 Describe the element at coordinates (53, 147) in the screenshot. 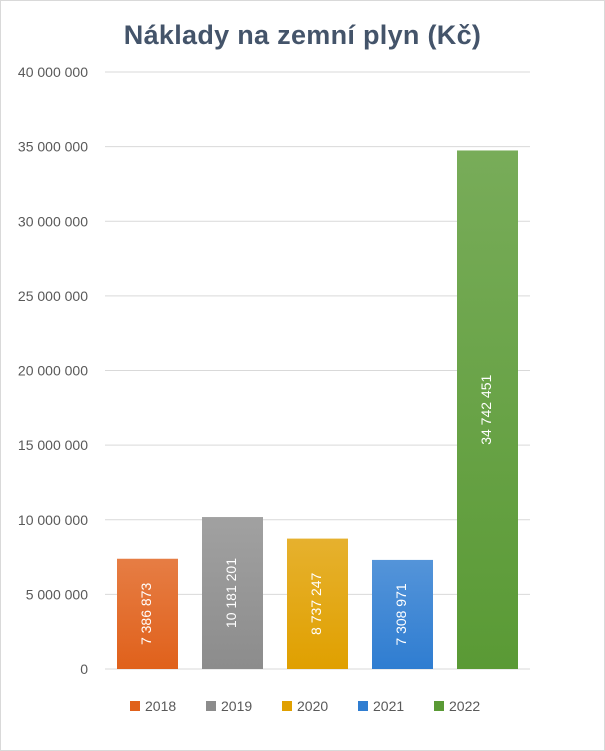

I see `y-tick-label: 35 000 000` at that location.